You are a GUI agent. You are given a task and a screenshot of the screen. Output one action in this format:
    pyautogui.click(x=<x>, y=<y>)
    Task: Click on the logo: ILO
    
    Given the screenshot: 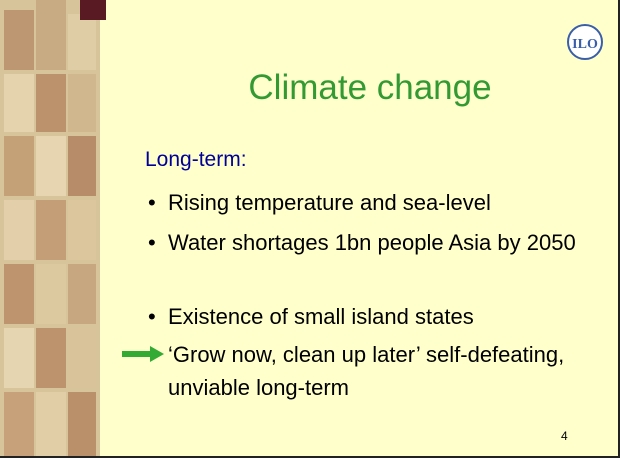 What is the action you would take?
    pyautogui.click(x=585, y=42)
    